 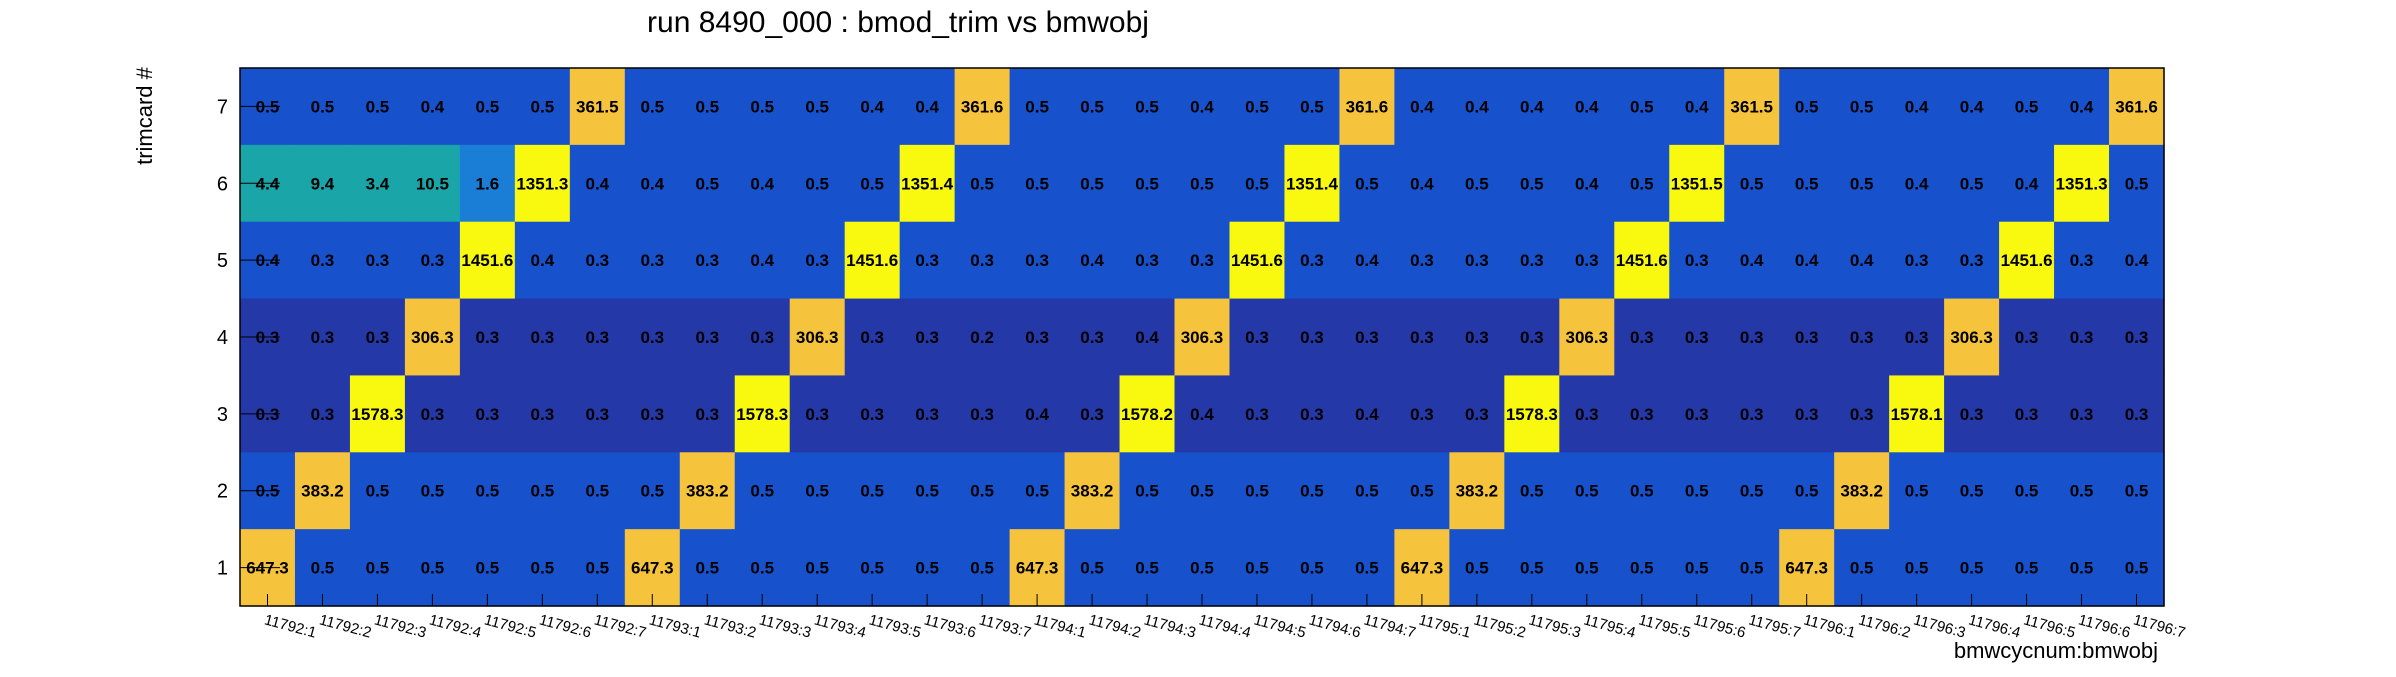 I want to click on cell-value-label: 383.2, so click(x=322, y=491).